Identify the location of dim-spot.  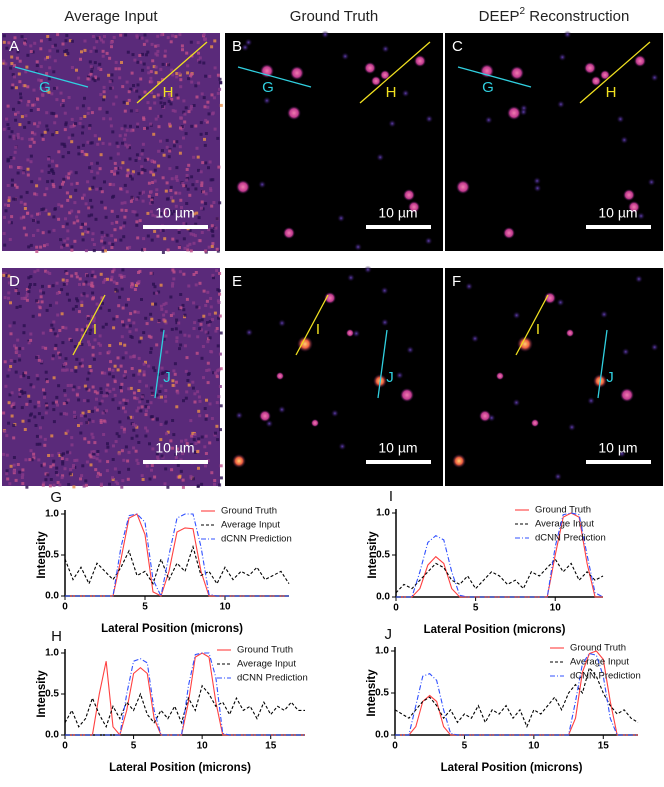
(392, 123).